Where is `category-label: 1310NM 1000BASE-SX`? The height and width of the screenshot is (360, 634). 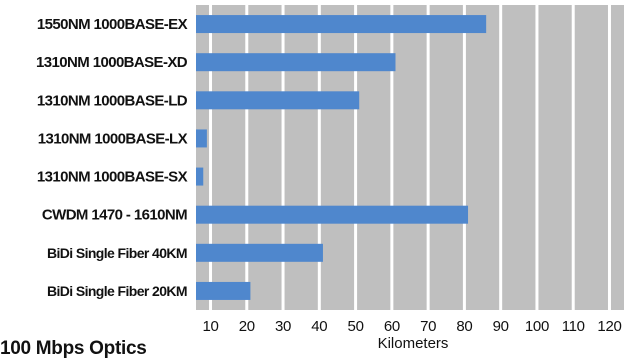
category-label: 1310NM 1000BASE-SX is located at coordinates (112, 177).